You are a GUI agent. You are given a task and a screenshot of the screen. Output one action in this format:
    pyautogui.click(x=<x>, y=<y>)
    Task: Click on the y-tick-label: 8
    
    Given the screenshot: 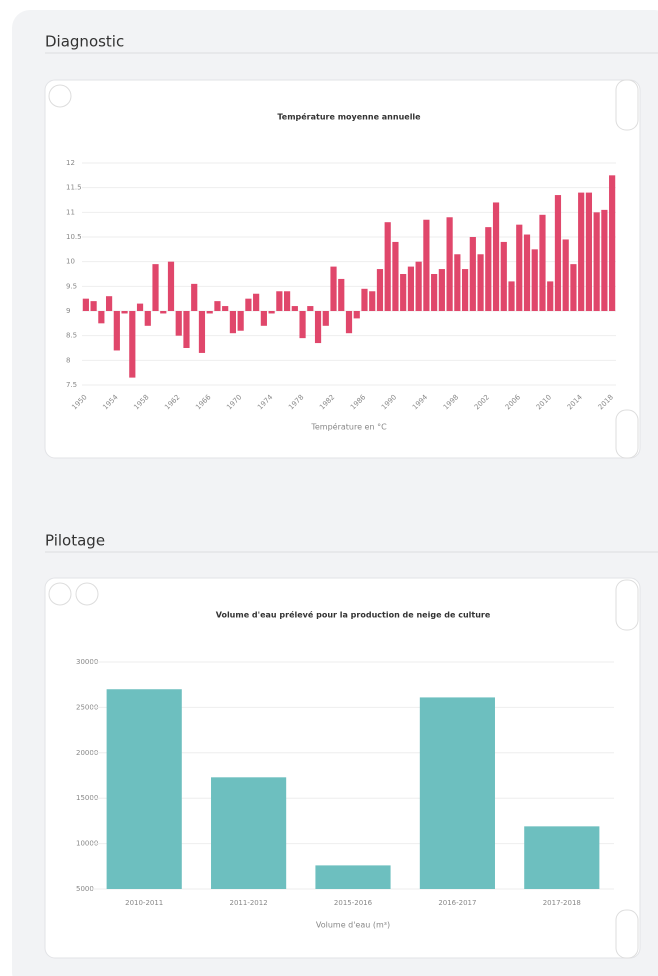 What is the action you would take?
    pyautogui.click(x=68, y=360)
    